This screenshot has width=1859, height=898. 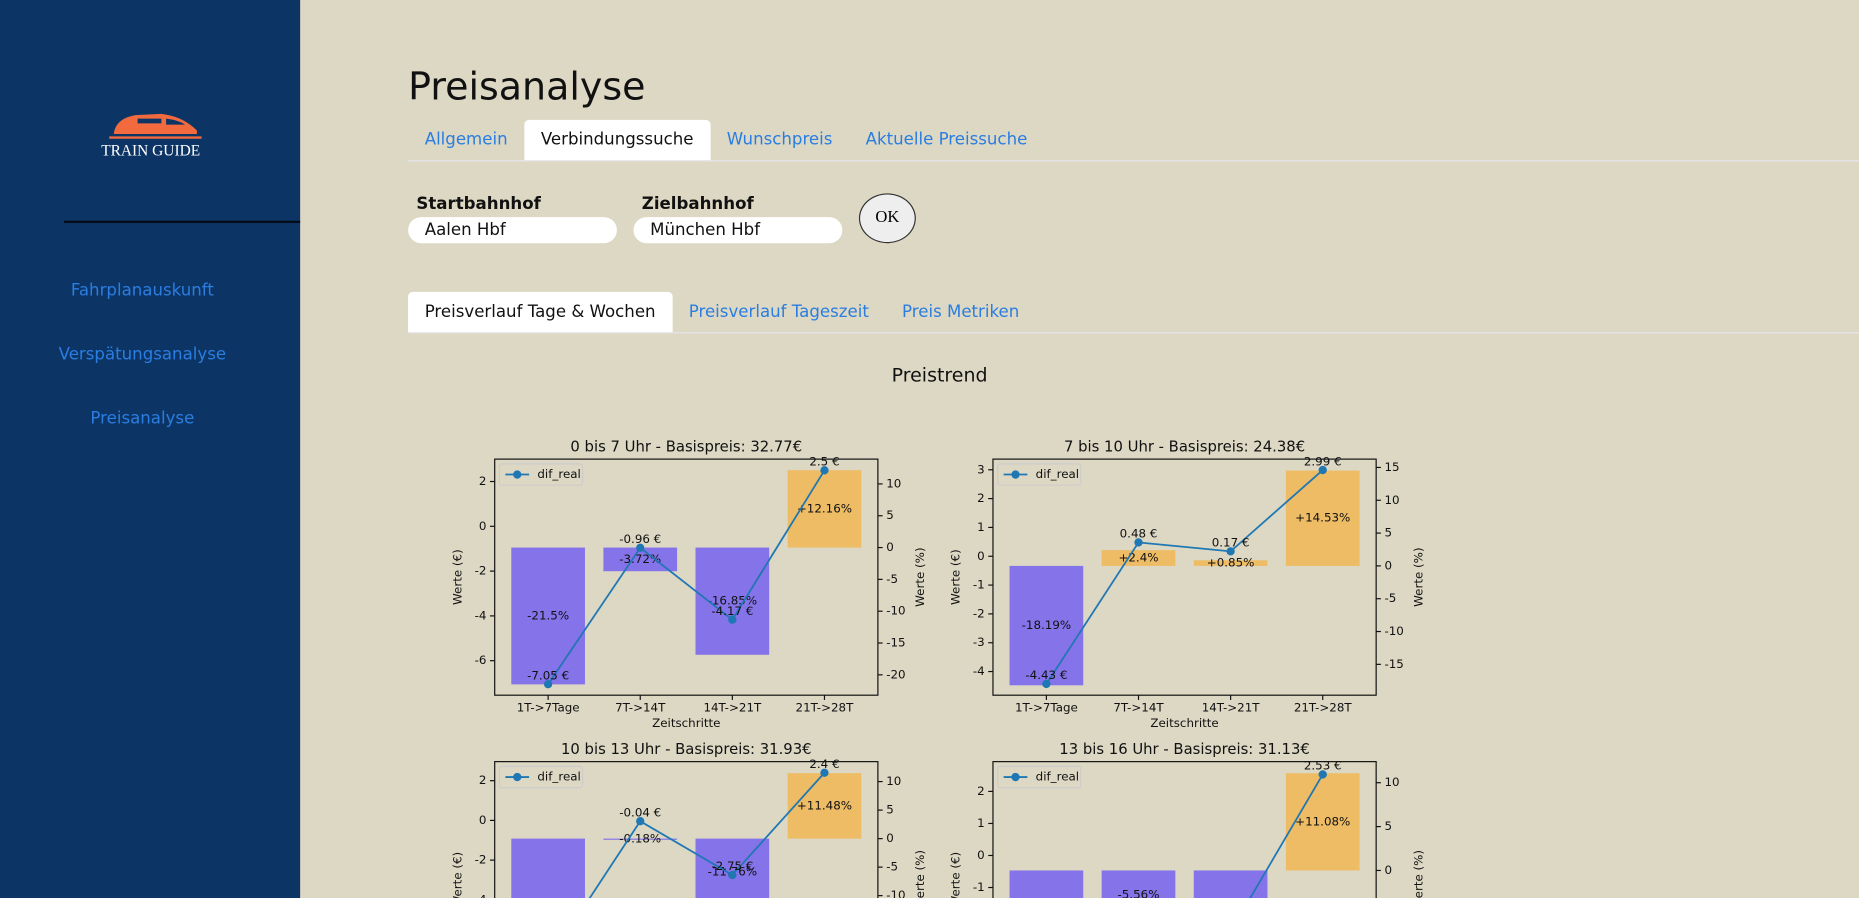 I want to click on point-label: -4.43 €, so click(x=1046, y=675).